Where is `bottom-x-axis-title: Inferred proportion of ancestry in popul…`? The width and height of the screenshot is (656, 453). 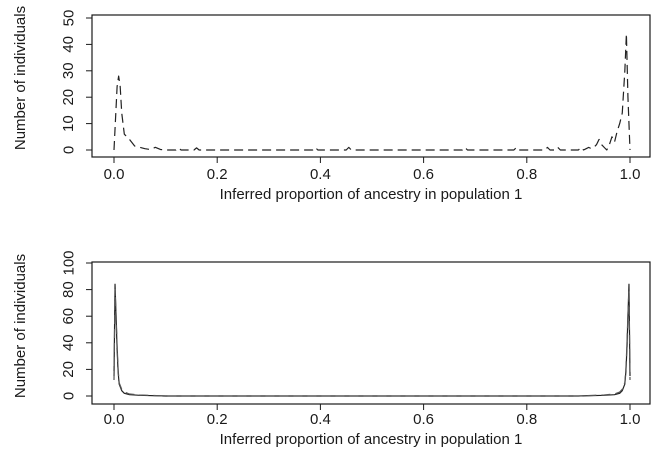 bottom-x-axis-title: Inferred proportion of ancestry in popul… is located at coordinates (371, 439).